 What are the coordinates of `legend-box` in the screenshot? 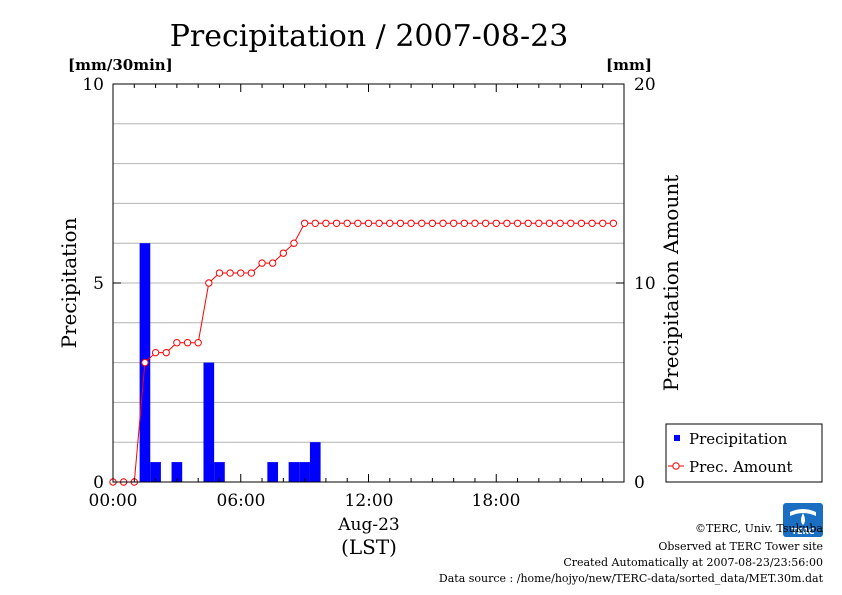 It's located at (744, 453).